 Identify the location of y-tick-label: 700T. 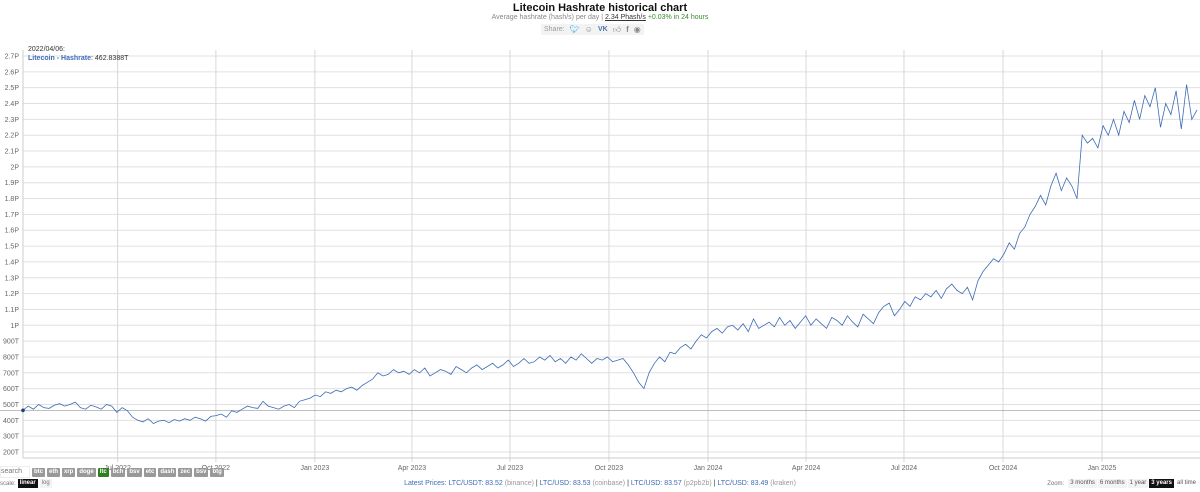
(11, 373).